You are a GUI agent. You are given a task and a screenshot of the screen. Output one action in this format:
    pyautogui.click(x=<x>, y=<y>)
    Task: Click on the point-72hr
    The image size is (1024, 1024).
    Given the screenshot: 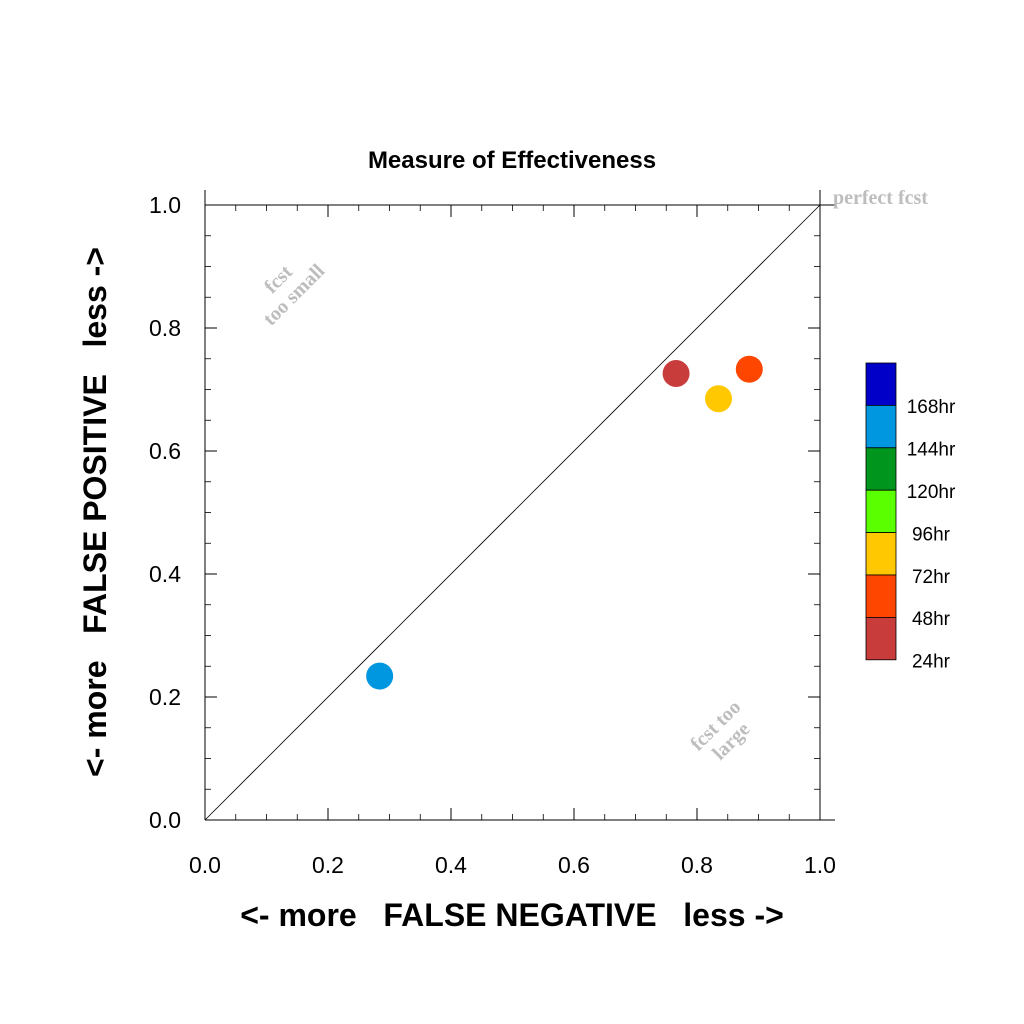 What is the action you would take?
    pyautogui.click(x=719, y=399)
    